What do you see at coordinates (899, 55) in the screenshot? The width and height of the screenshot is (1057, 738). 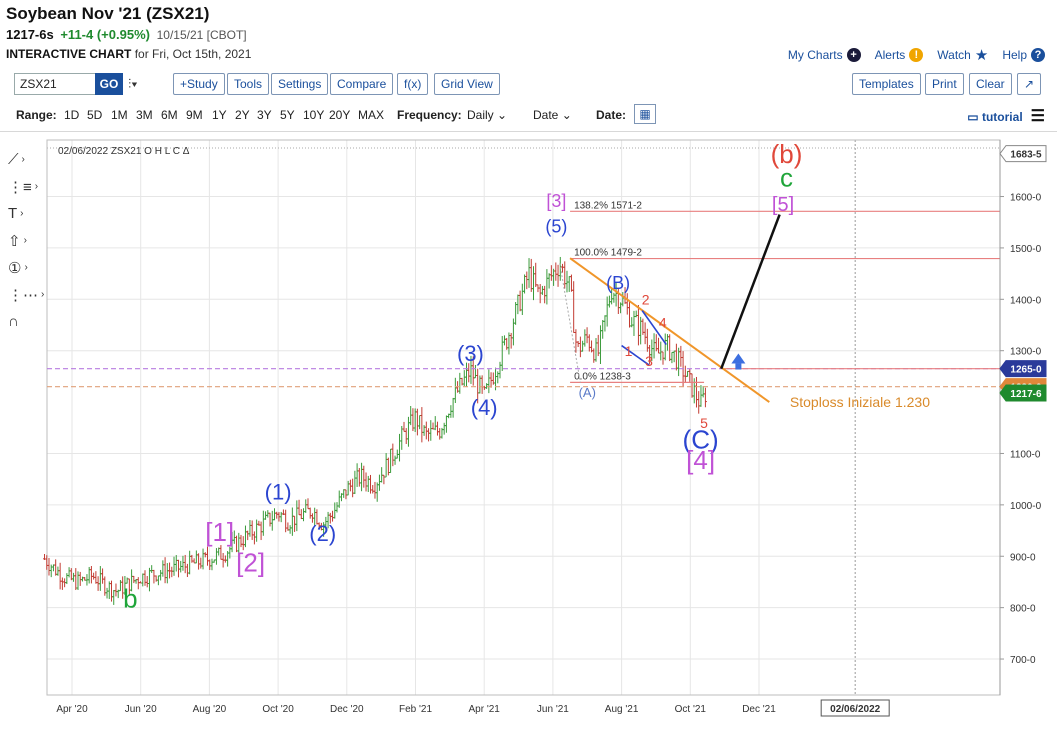 I see `alerts-link: Alerts!` at bounding box center [899, 55].